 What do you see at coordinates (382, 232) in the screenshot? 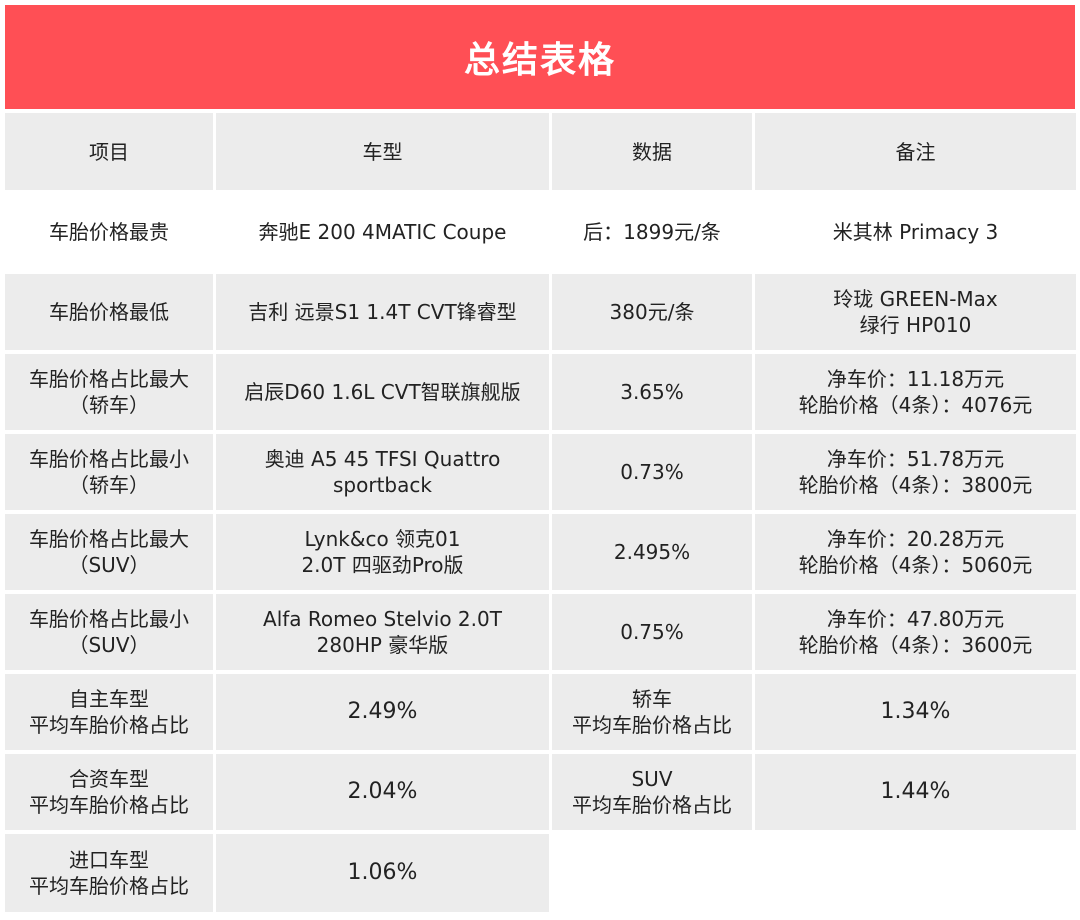
I see `row-model: 奔驰E 200 4MATIC Coupe` at bounding box center [382, 232].